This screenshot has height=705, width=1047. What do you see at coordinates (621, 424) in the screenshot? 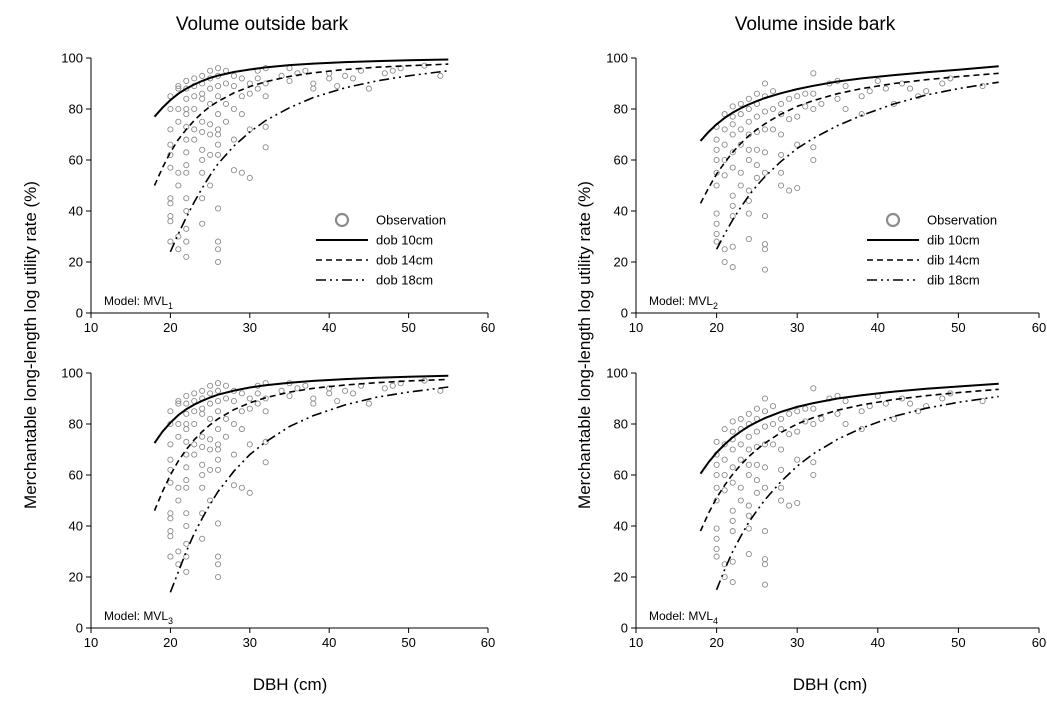
I see `y-tick-label: 80` at bounding box center [621, 424].